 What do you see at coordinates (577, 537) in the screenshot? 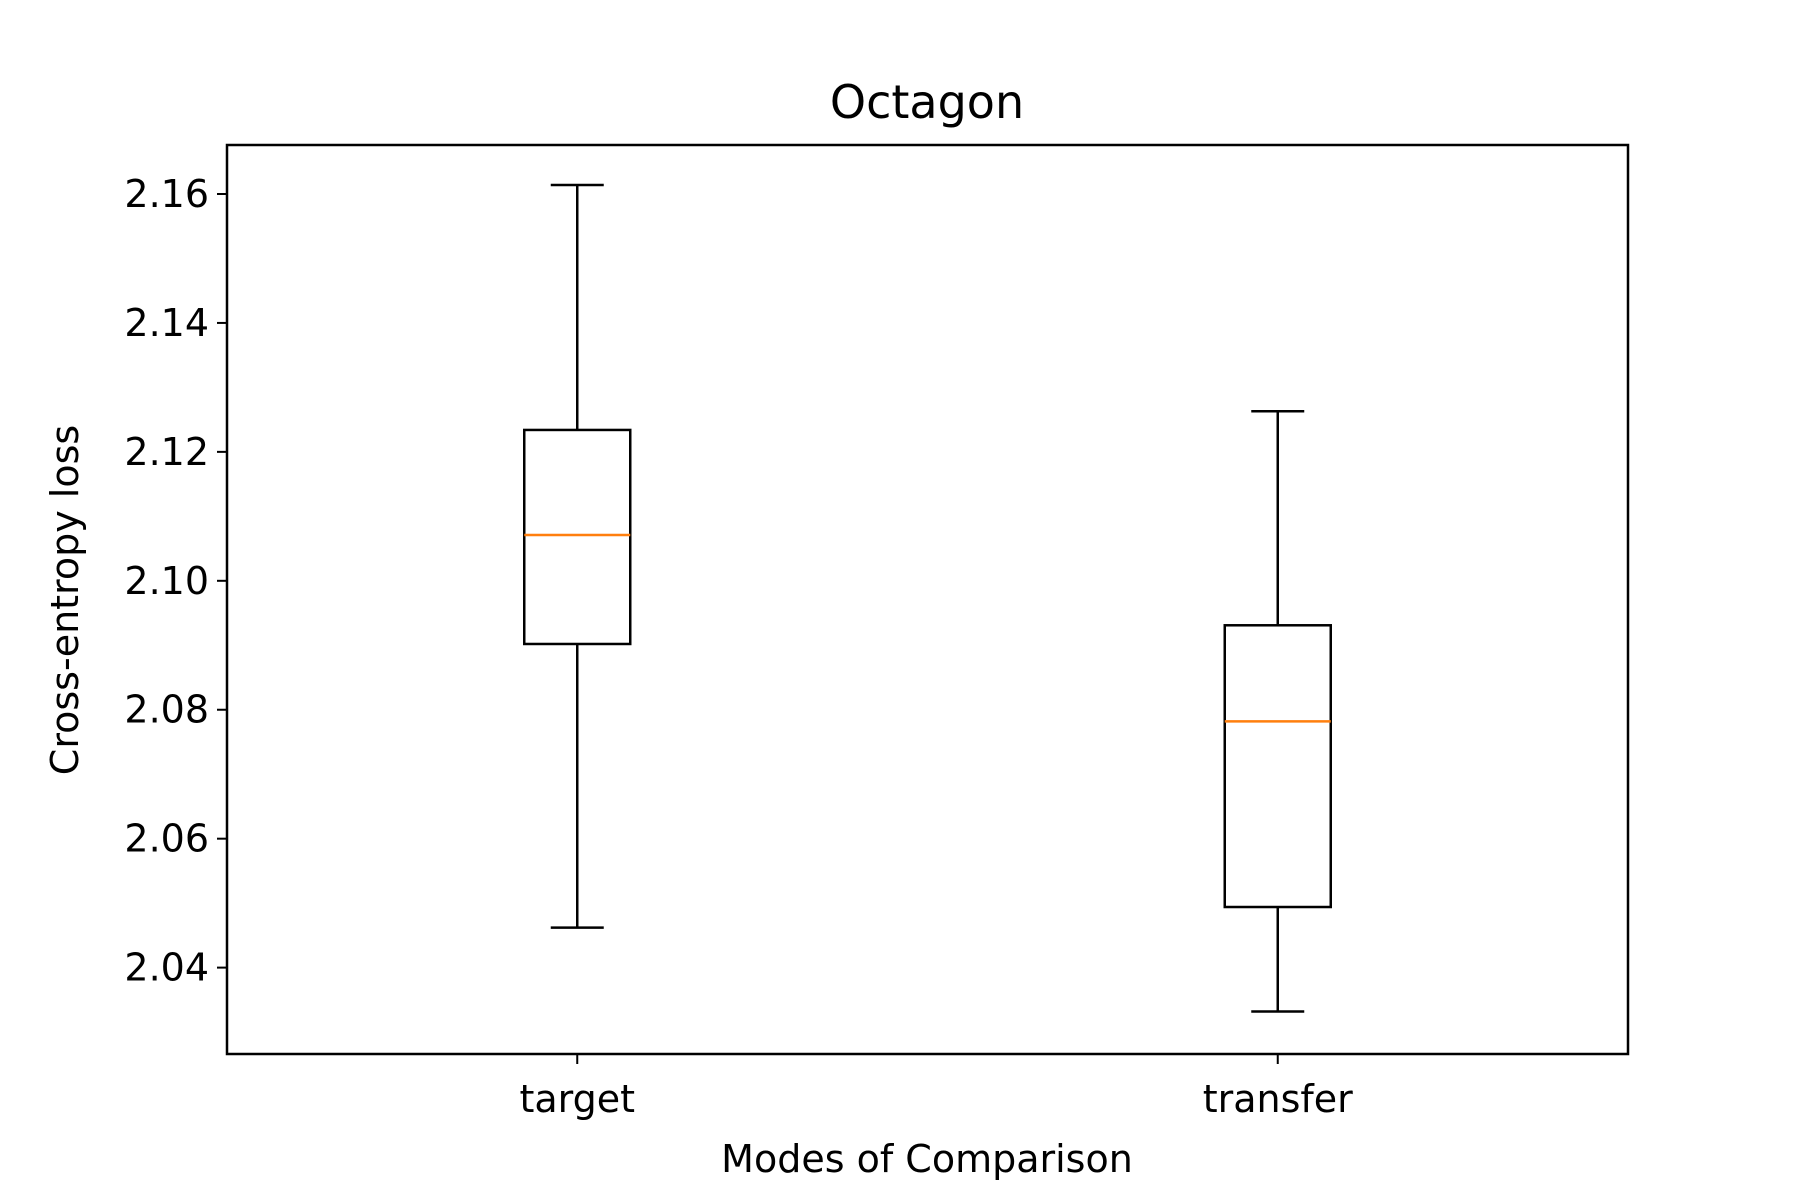
I see `box-target` at bounding box center [577, 537].